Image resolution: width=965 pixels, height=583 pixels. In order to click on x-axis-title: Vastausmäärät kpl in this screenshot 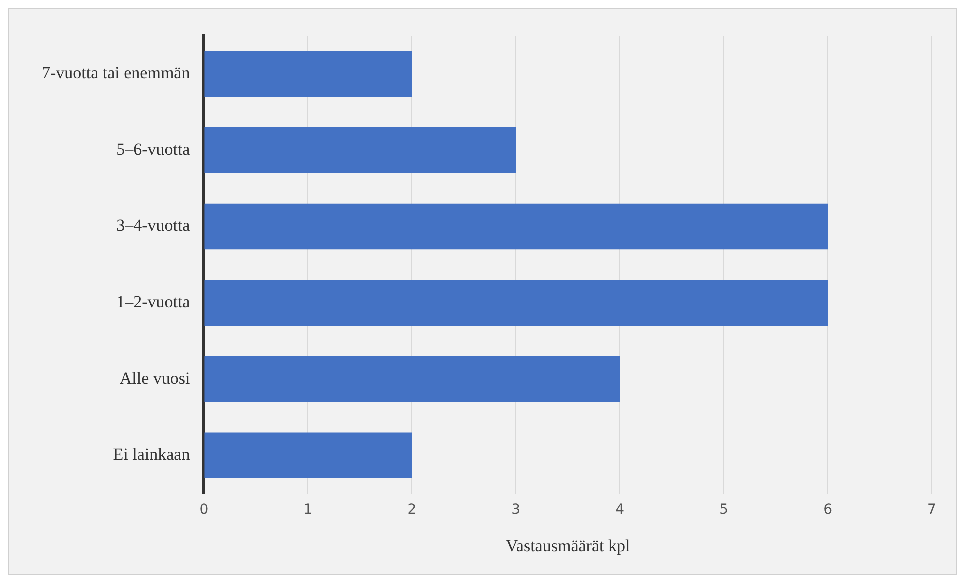, I will do `click(568, 546)`.